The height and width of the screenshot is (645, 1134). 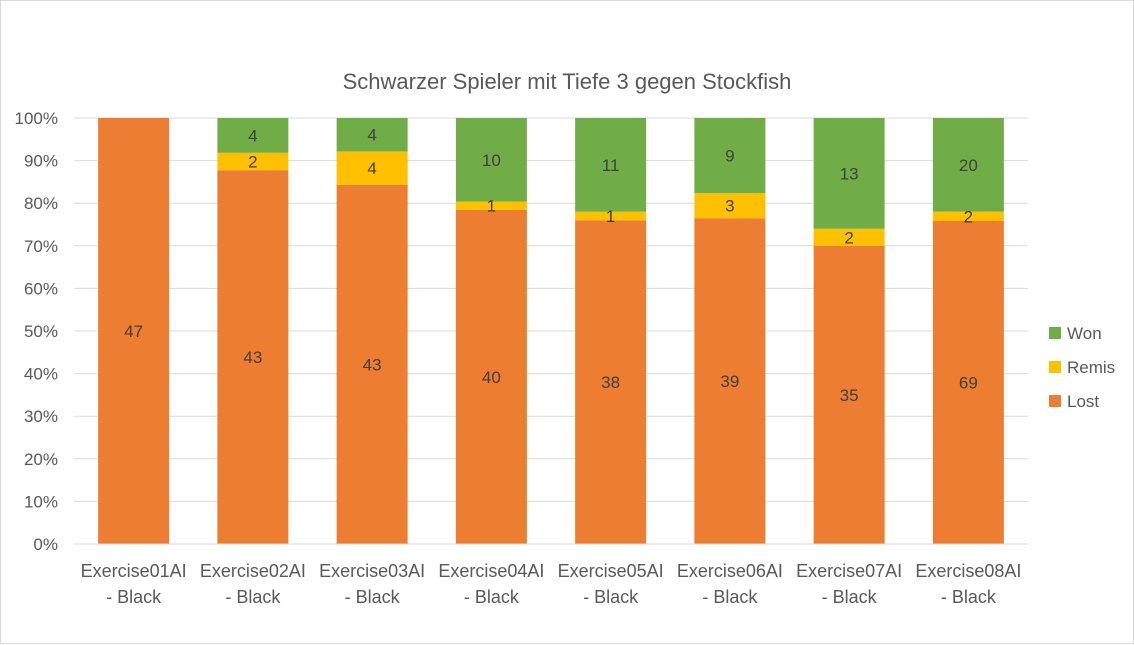 What do you see at coordinates (41, 416) in the screenshot?
I see `y-tick-label: 30%` at bounding box center [41, 416].